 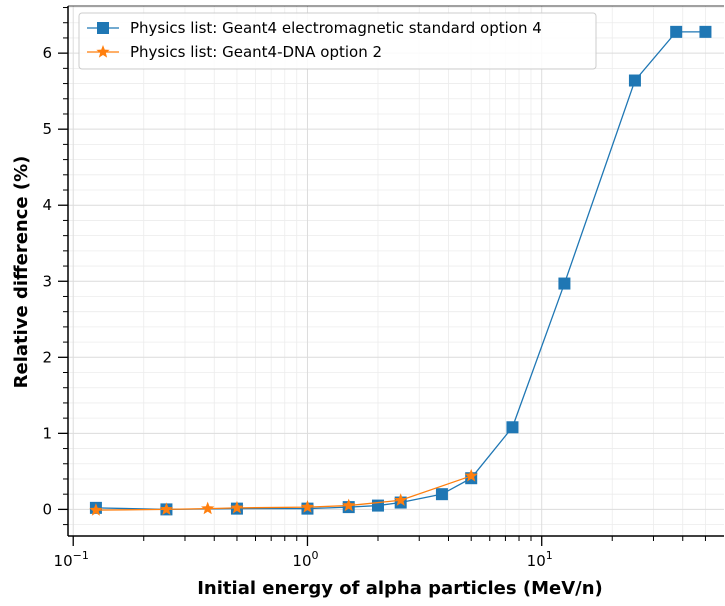 I want to click on x-tick-label: 10¹, so click(x=540, y=559).